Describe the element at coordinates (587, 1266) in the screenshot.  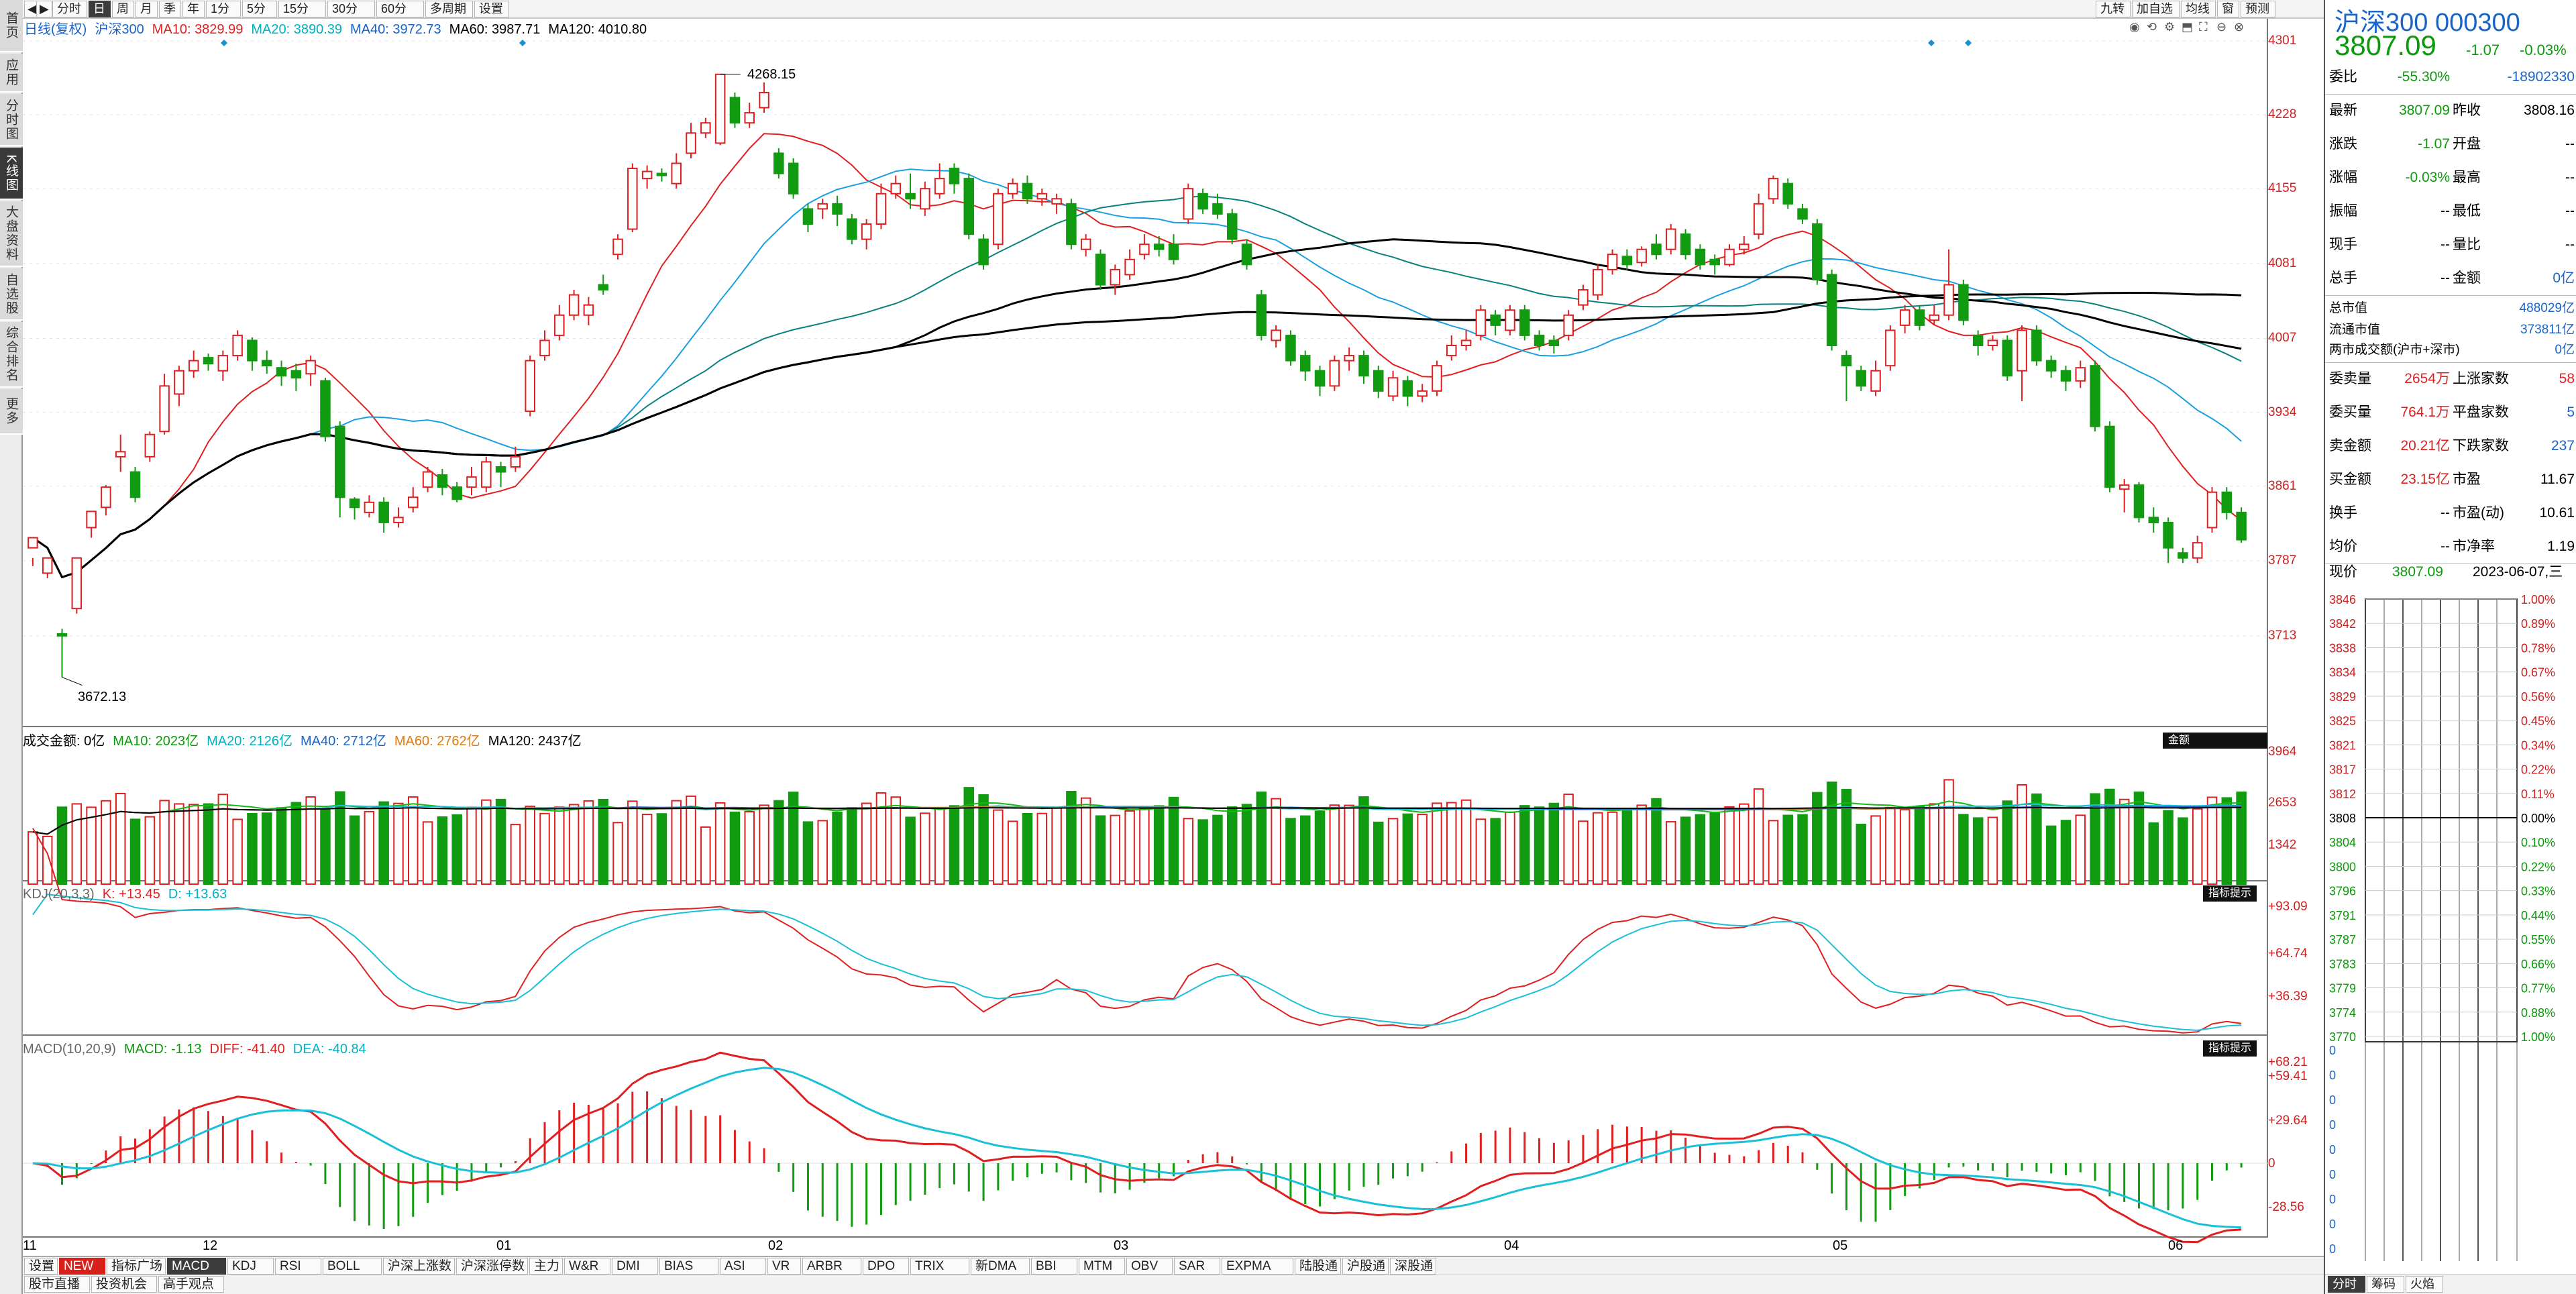
I see `indicator-tab-10: W&R` at that location.